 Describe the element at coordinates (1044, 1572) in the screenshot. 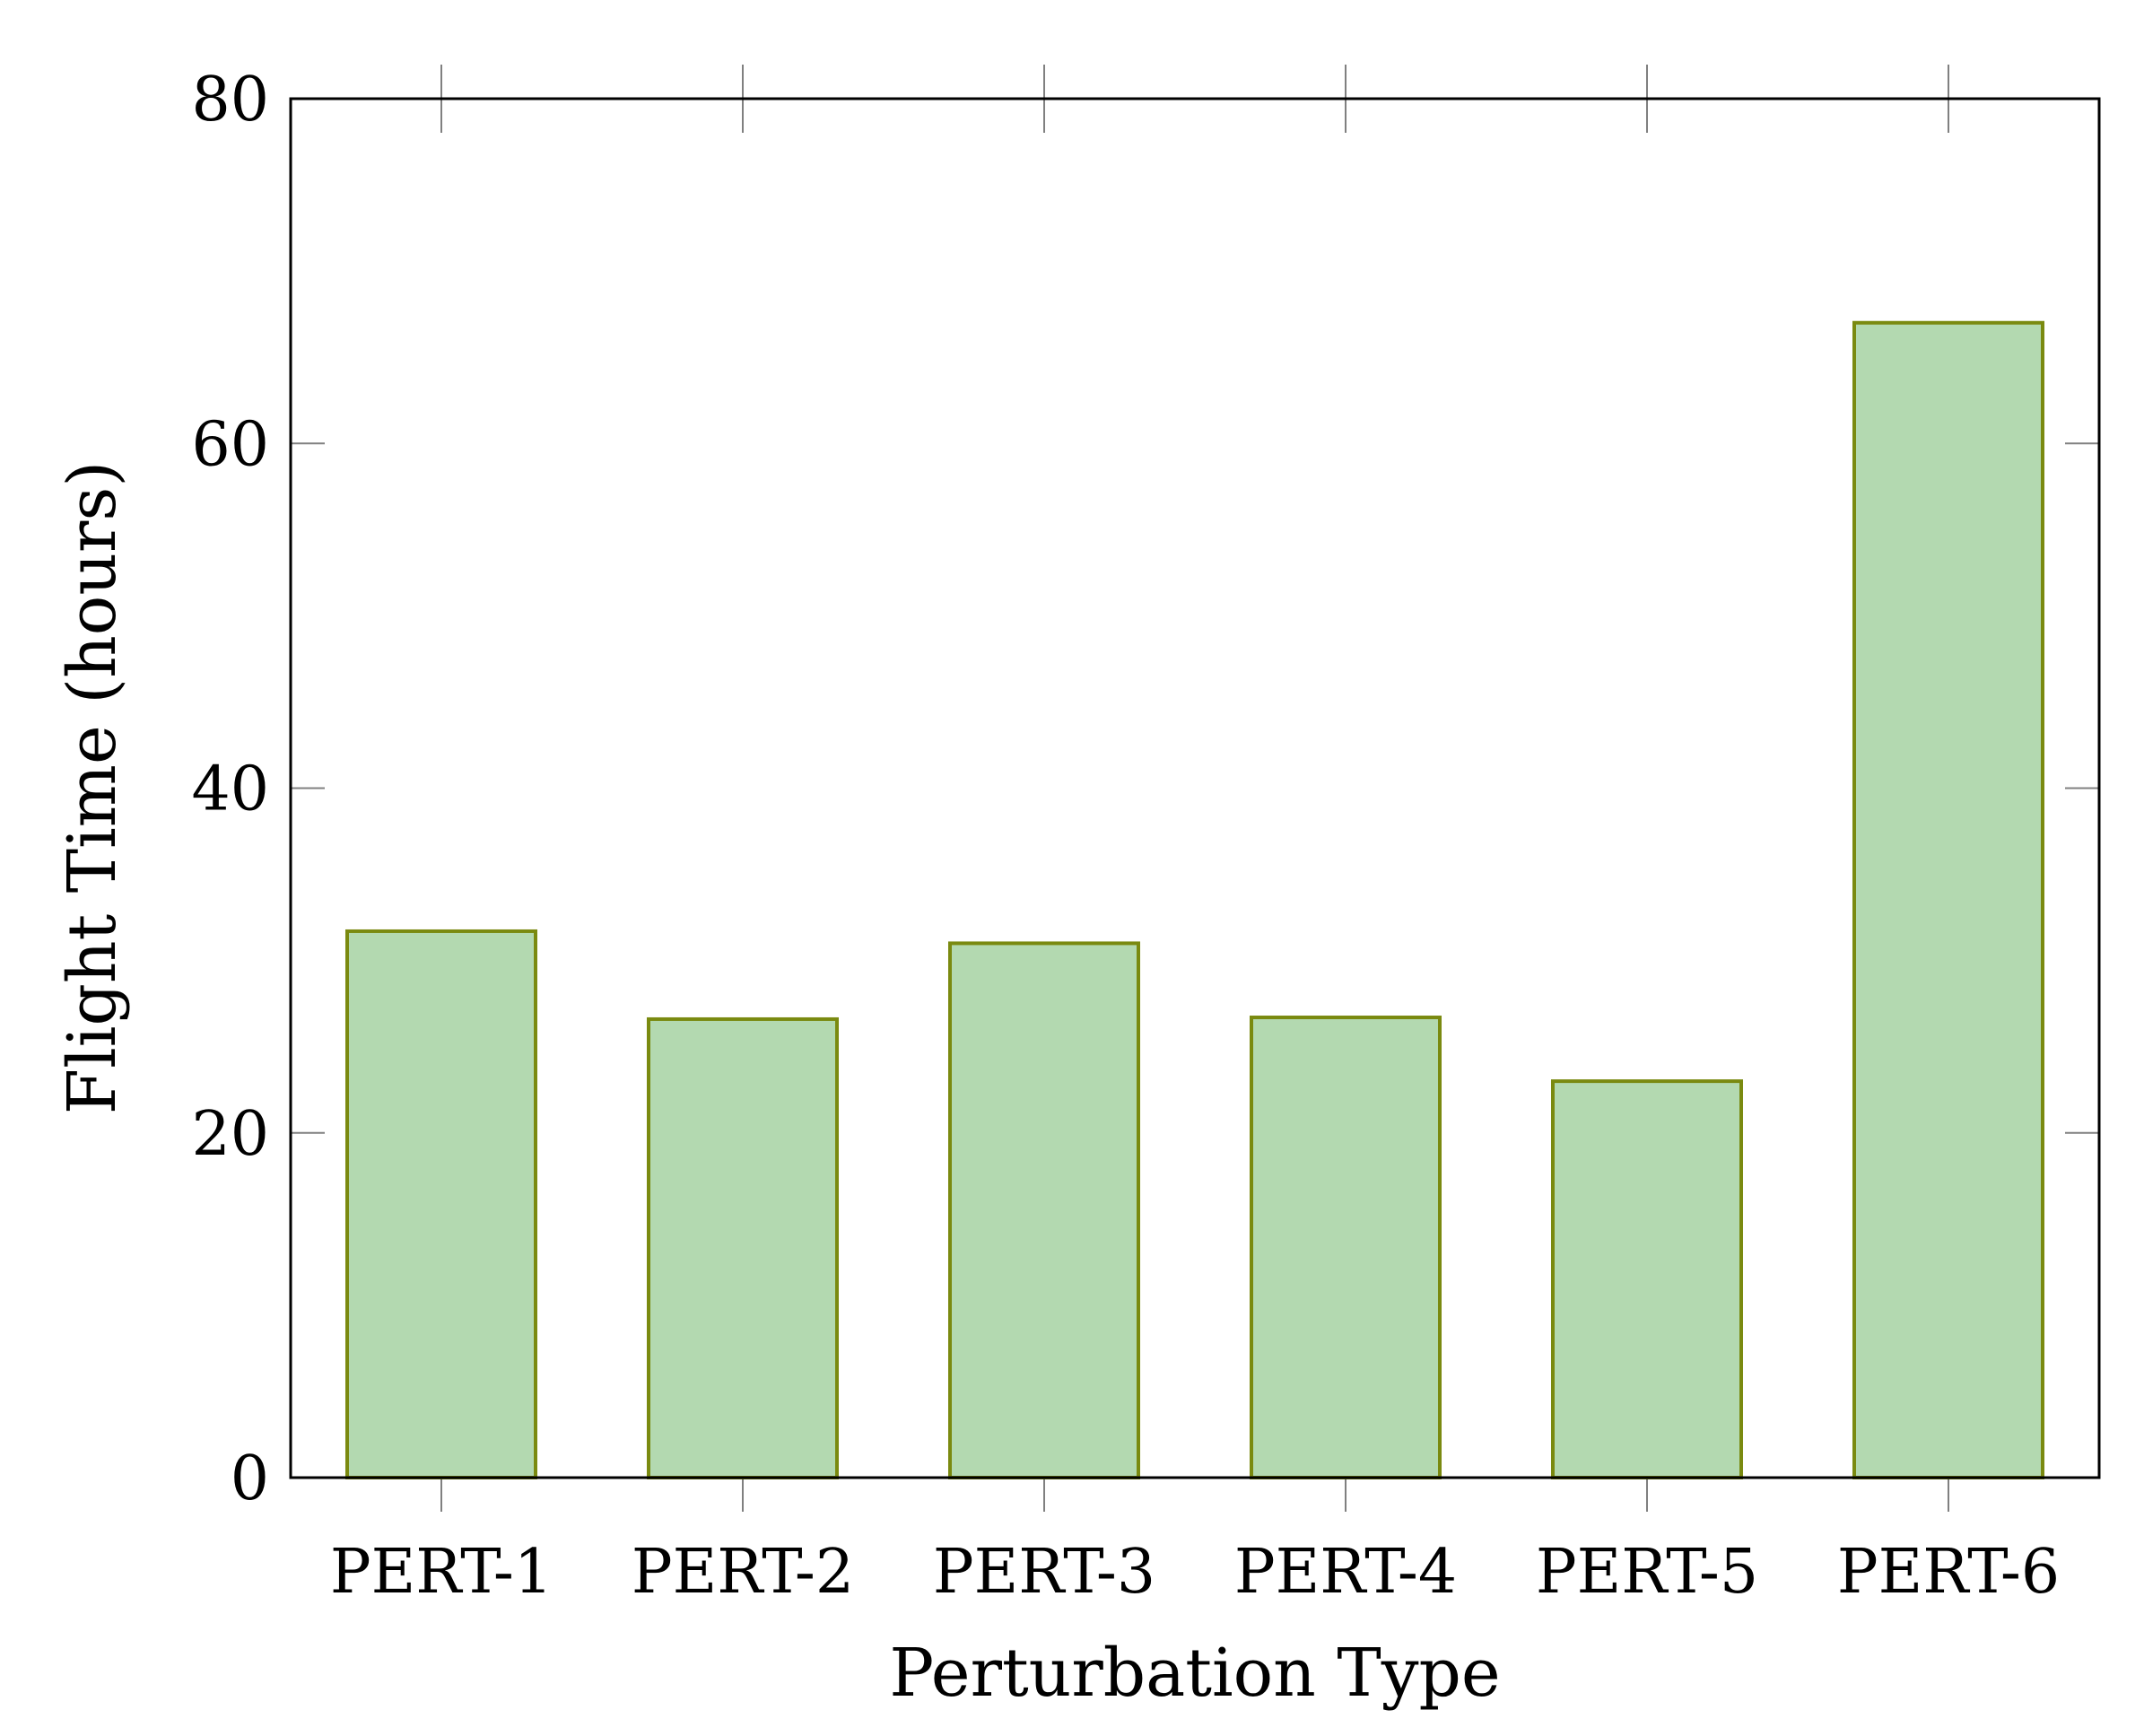

I see `x-tick-label: PERT-3` at that location.